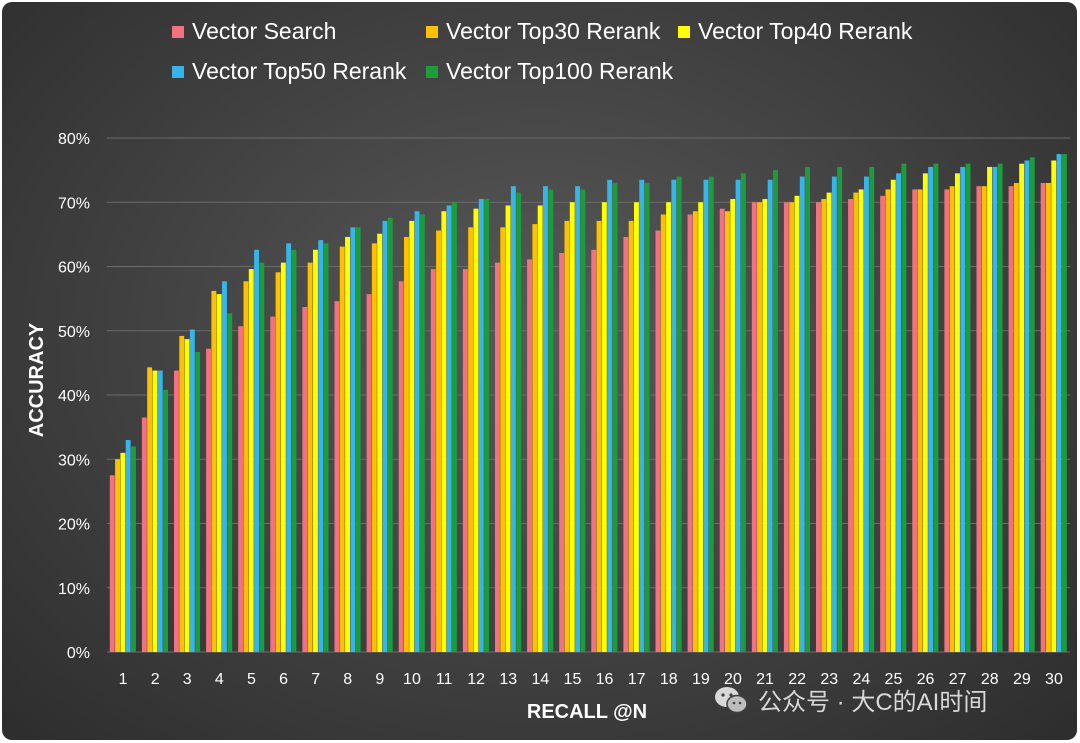 Image resolution: width=1080 pixels, height=743 pixels. I want to click on legend-label: Vector Top30 Rerank, so click(553, 31).